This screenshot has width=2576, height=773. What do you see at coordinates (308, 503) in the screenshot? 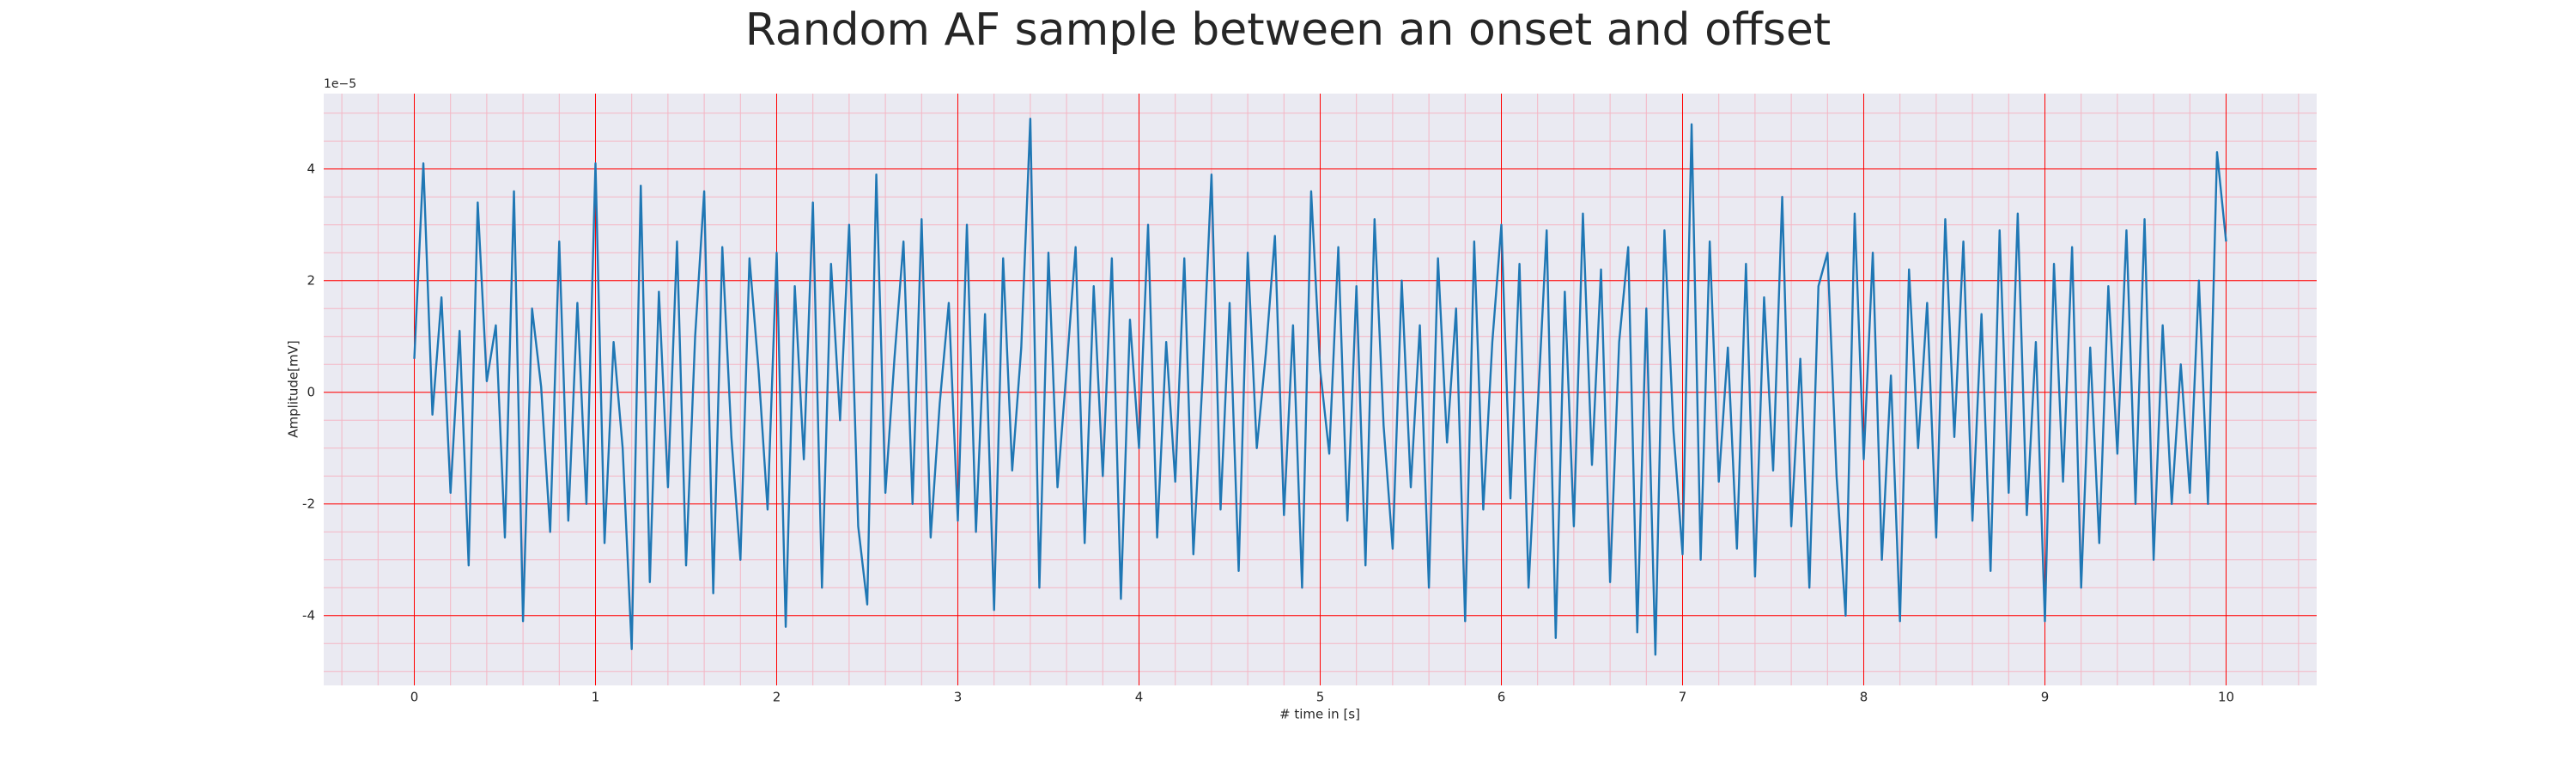
I see `y-tick-label: -2` at bounding box center [308, 503].